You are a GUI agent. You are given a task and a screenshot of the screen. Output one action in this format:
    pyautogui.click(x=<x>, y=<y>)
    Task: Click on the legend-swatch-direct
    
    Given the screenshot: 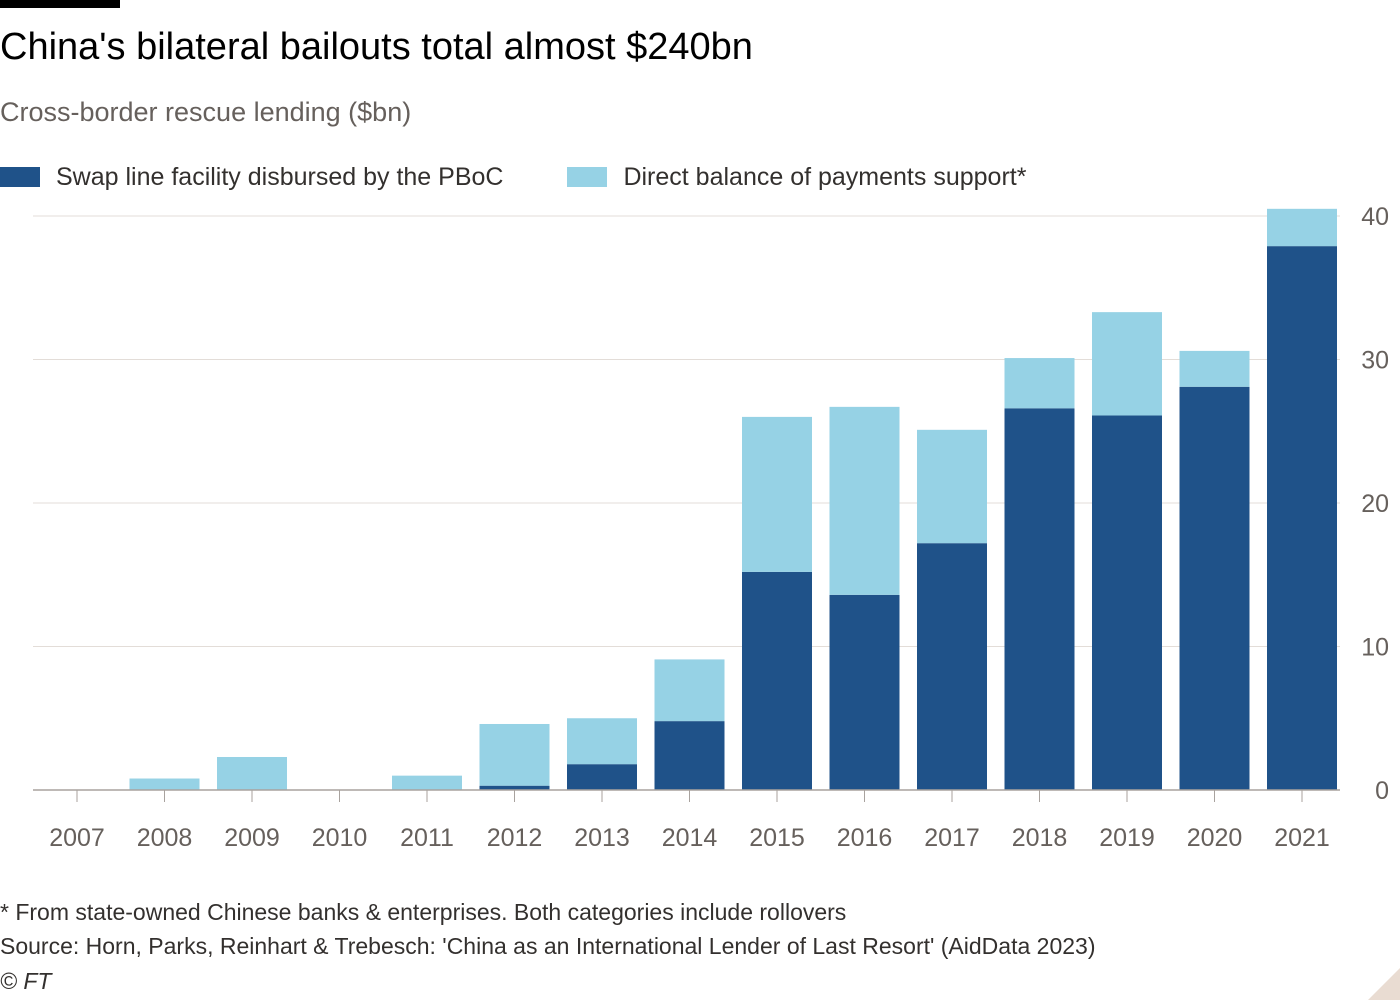 What is the action you would take?
    pyautogui.click(x=587, y=177)
    